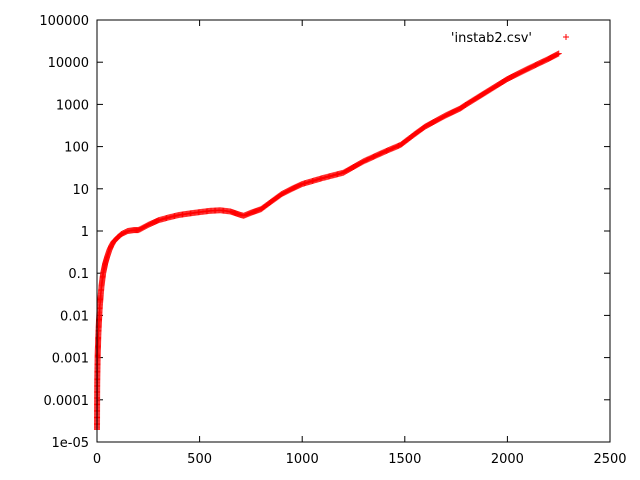 The height and width of the screenshot is (480, 640). I want to click on y-tick-label: 100, so click(76, 148).